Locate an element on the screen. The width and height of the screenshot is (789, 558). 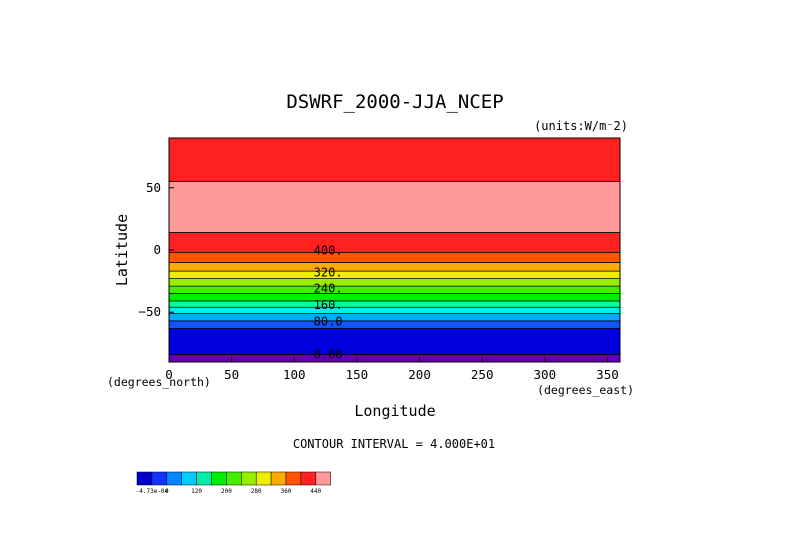
colorbar: -4.73e-040 120 200 280 360 440 is located at coordinates (233, 483).